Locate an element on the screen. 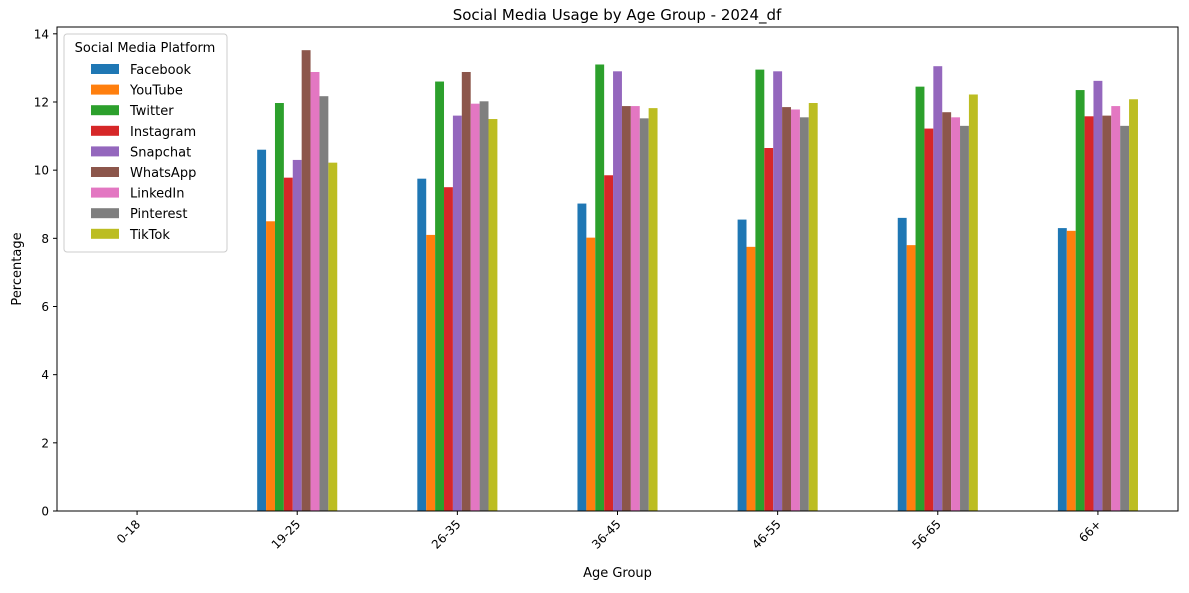  legend-label-tiktok: TikTok is located at coordinates (149, 235).